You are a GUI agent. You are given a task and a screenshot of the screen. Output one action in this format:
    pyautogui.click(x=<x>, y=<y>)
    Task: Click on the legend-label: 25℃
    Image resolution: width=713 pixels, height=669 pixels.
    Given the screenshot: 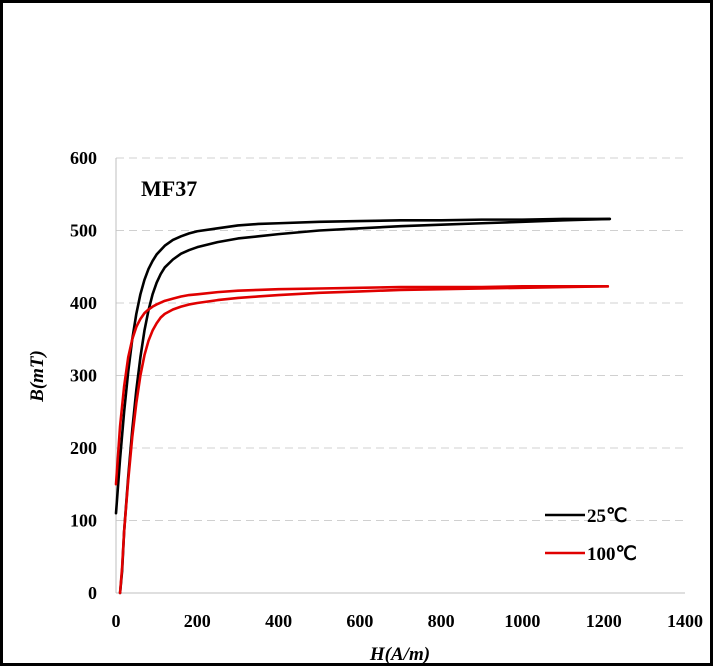 What is the action you would take?
    pyautogui.click(x=607, y=516)
    